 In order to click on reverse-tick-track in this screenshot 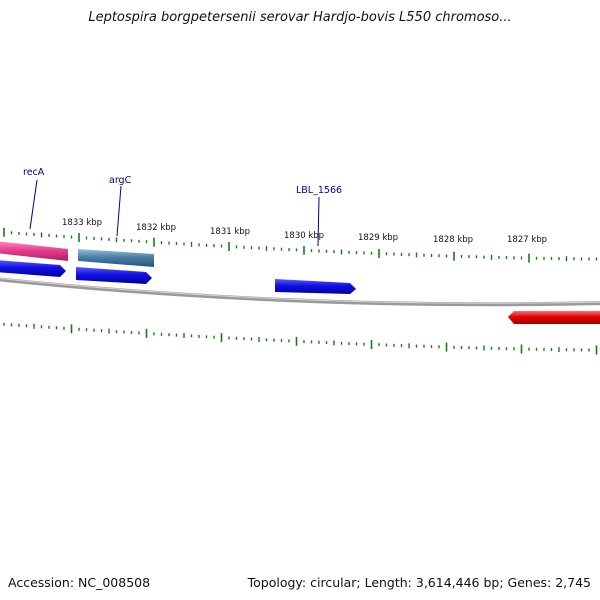, I will do `click(300, 338)`.